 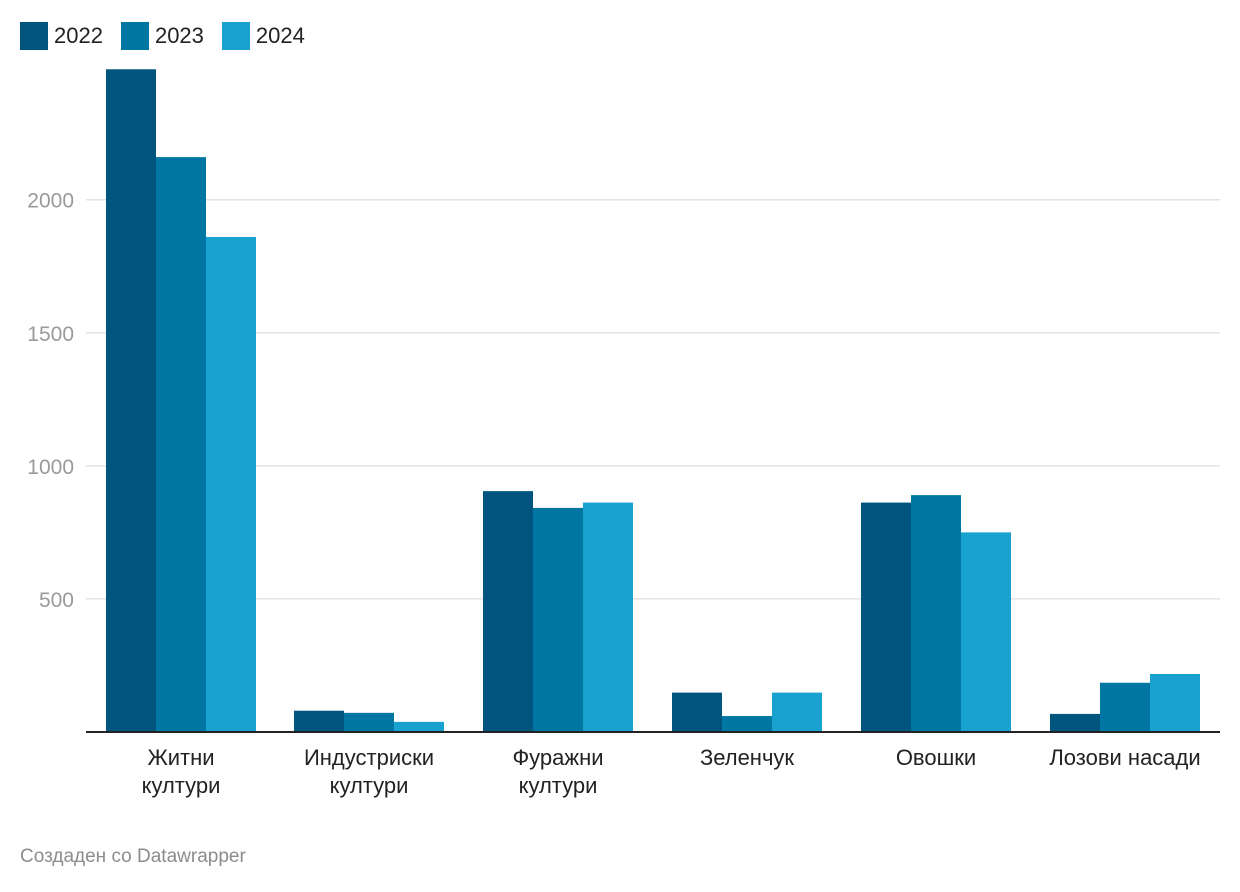 I want to click on footer-credit: Создаден со Datawrapper, so click(x=133, y=856).